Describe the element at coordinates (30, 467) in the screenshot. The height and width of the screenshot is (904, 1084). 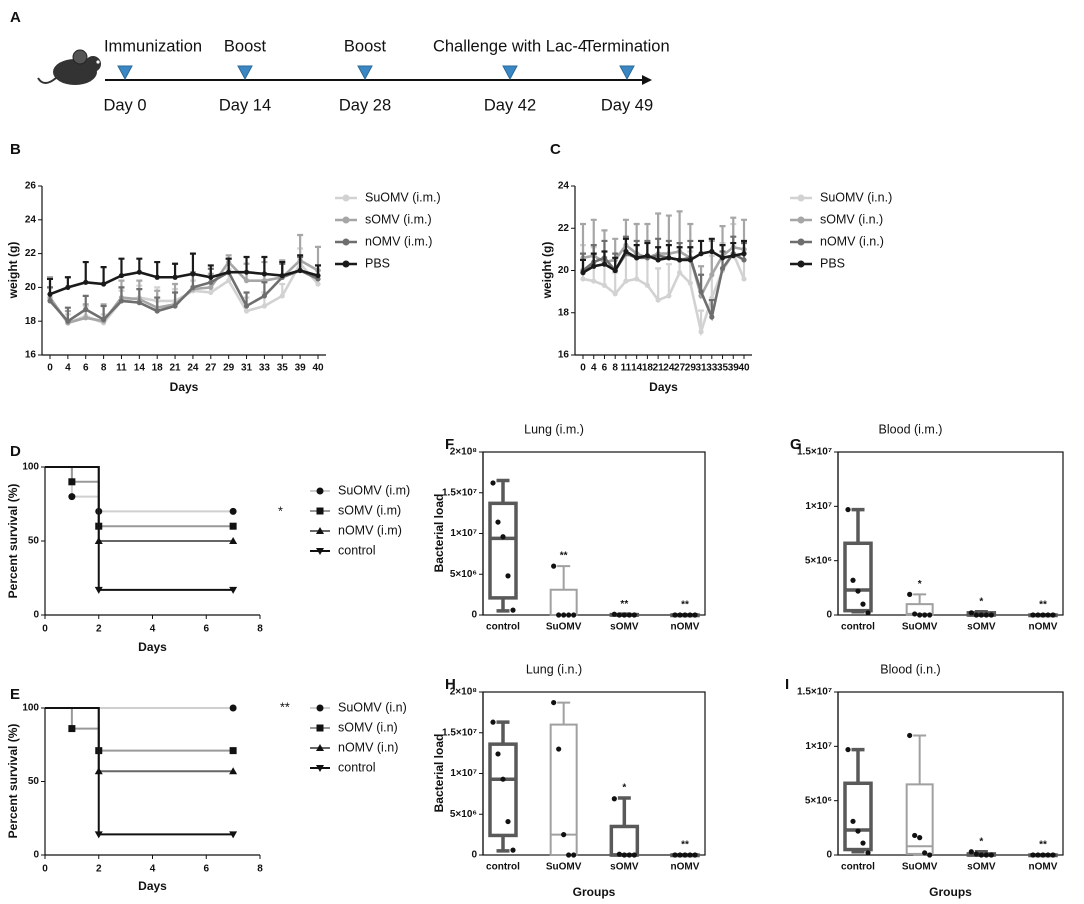
I see `y-tick-label: 100` at that location.